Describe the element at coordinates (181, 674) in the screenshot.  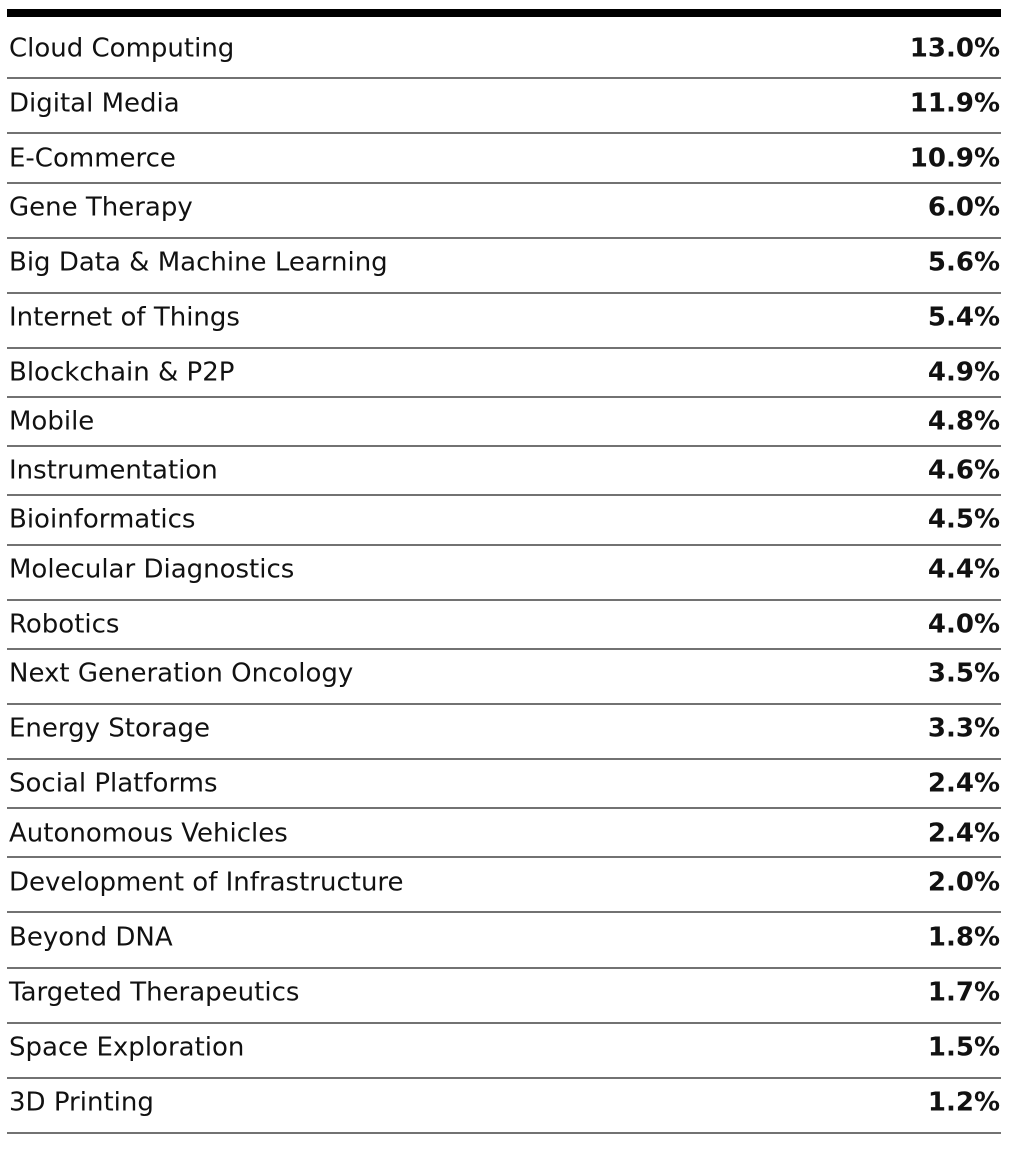
I see `row-label: Next Generation Oncology` at that location.